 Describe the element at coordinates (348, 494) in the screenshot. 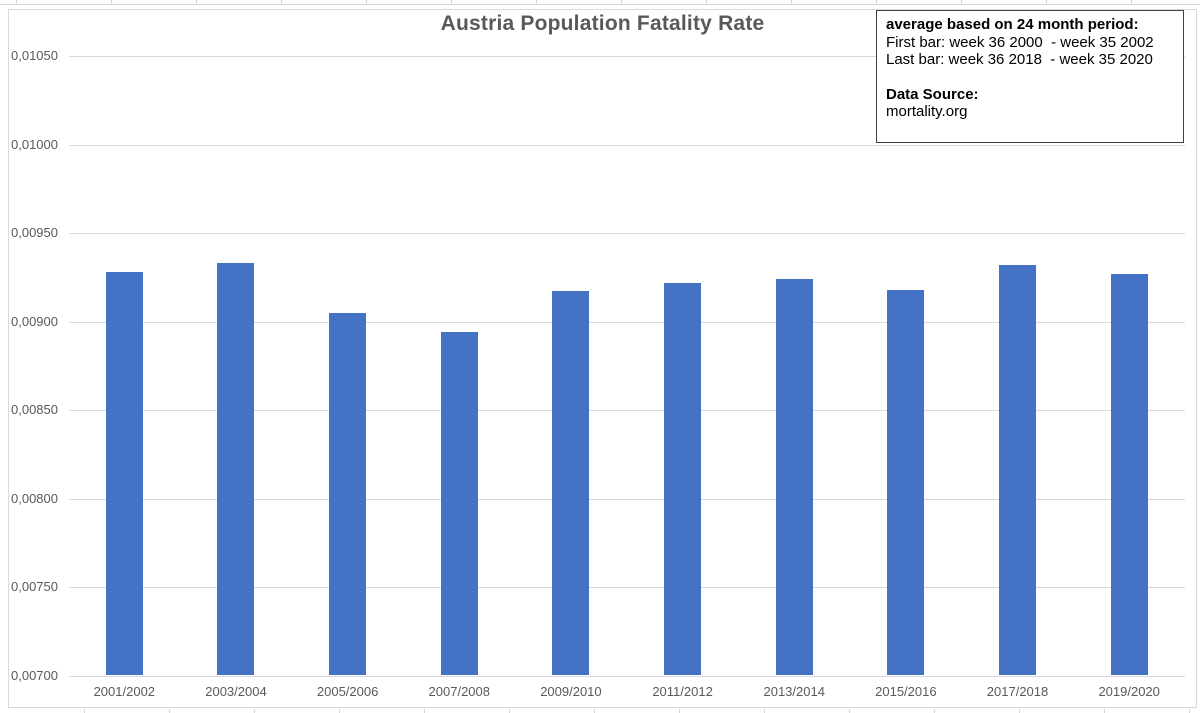

I see `bar-2005-2006` at that location.